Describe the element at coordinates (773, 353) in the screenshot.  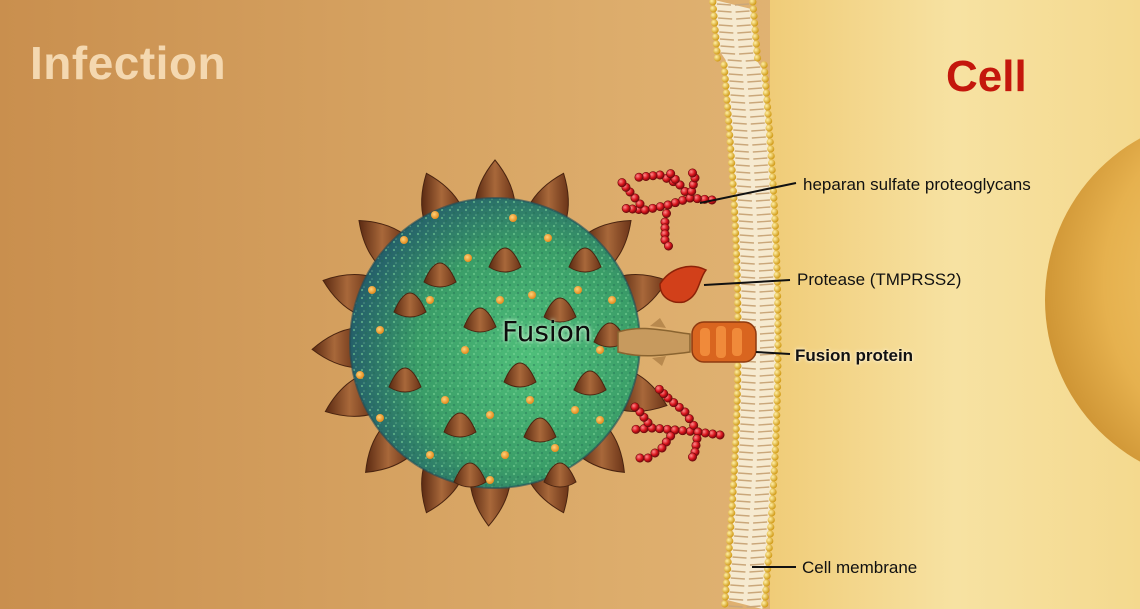
I see `leader-fusion-protein` at that location.